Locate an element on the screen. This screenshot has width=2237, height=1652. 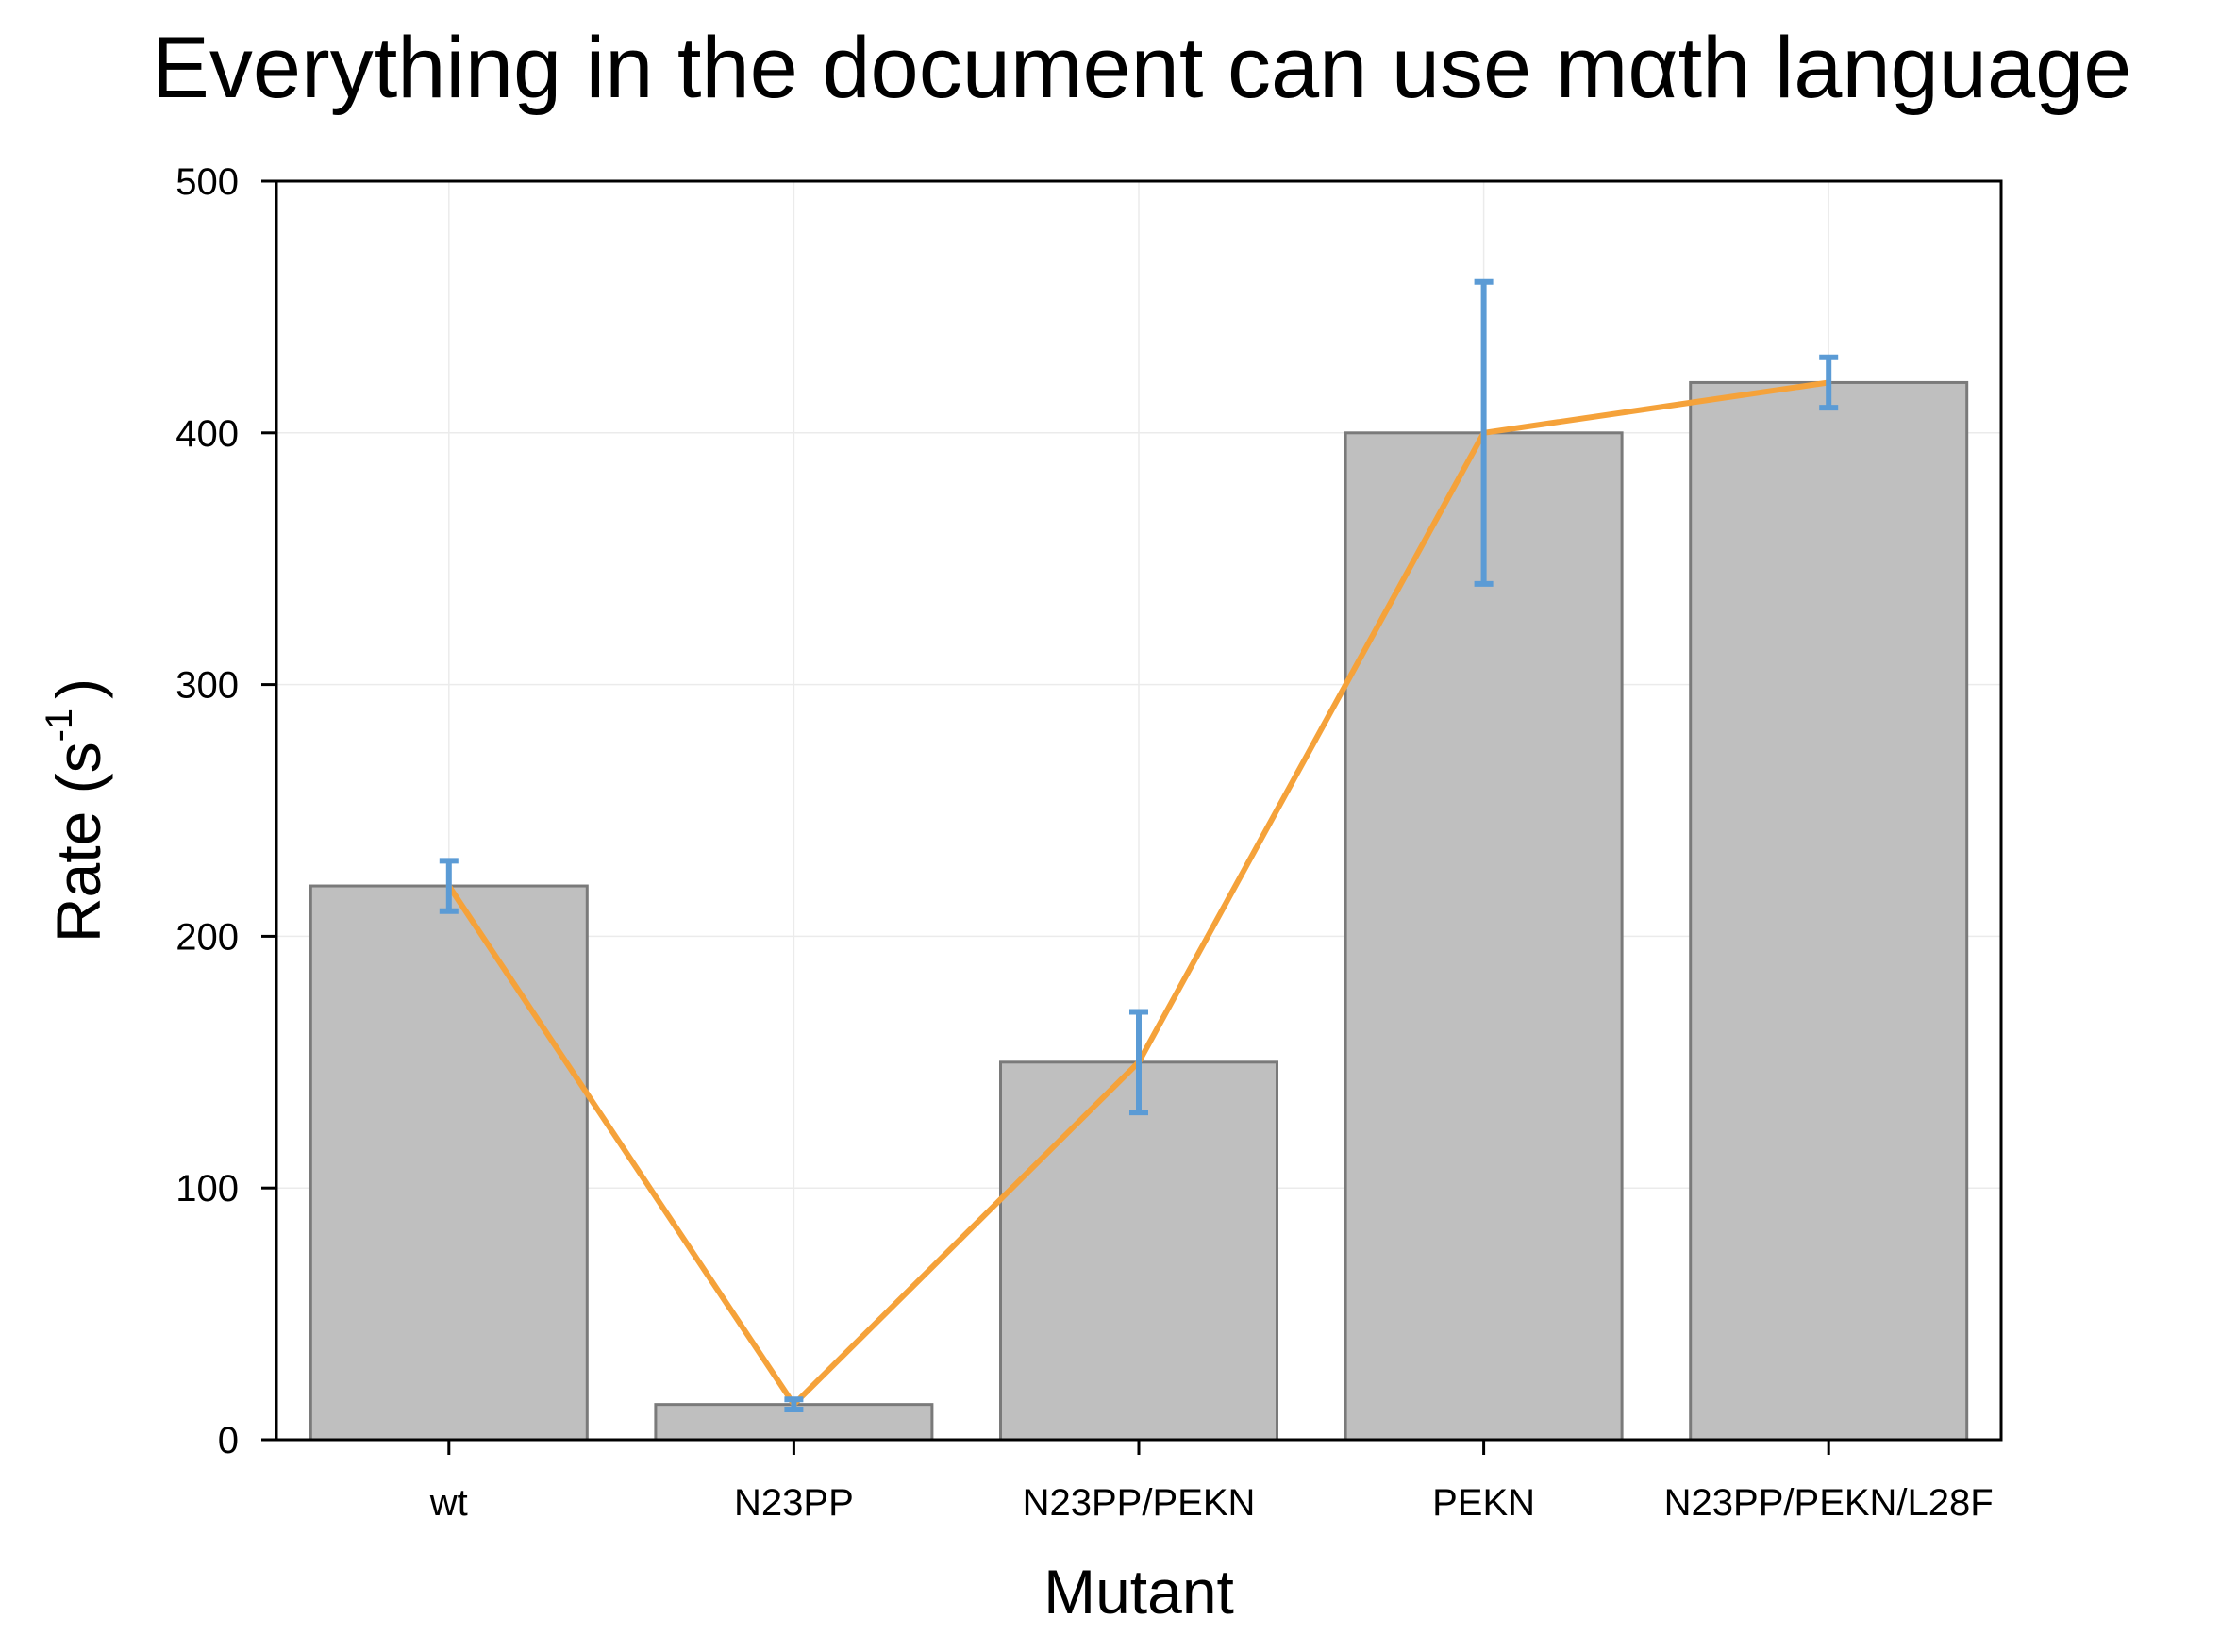
y-tick-label: 500 is located at coordinates (207, 182).